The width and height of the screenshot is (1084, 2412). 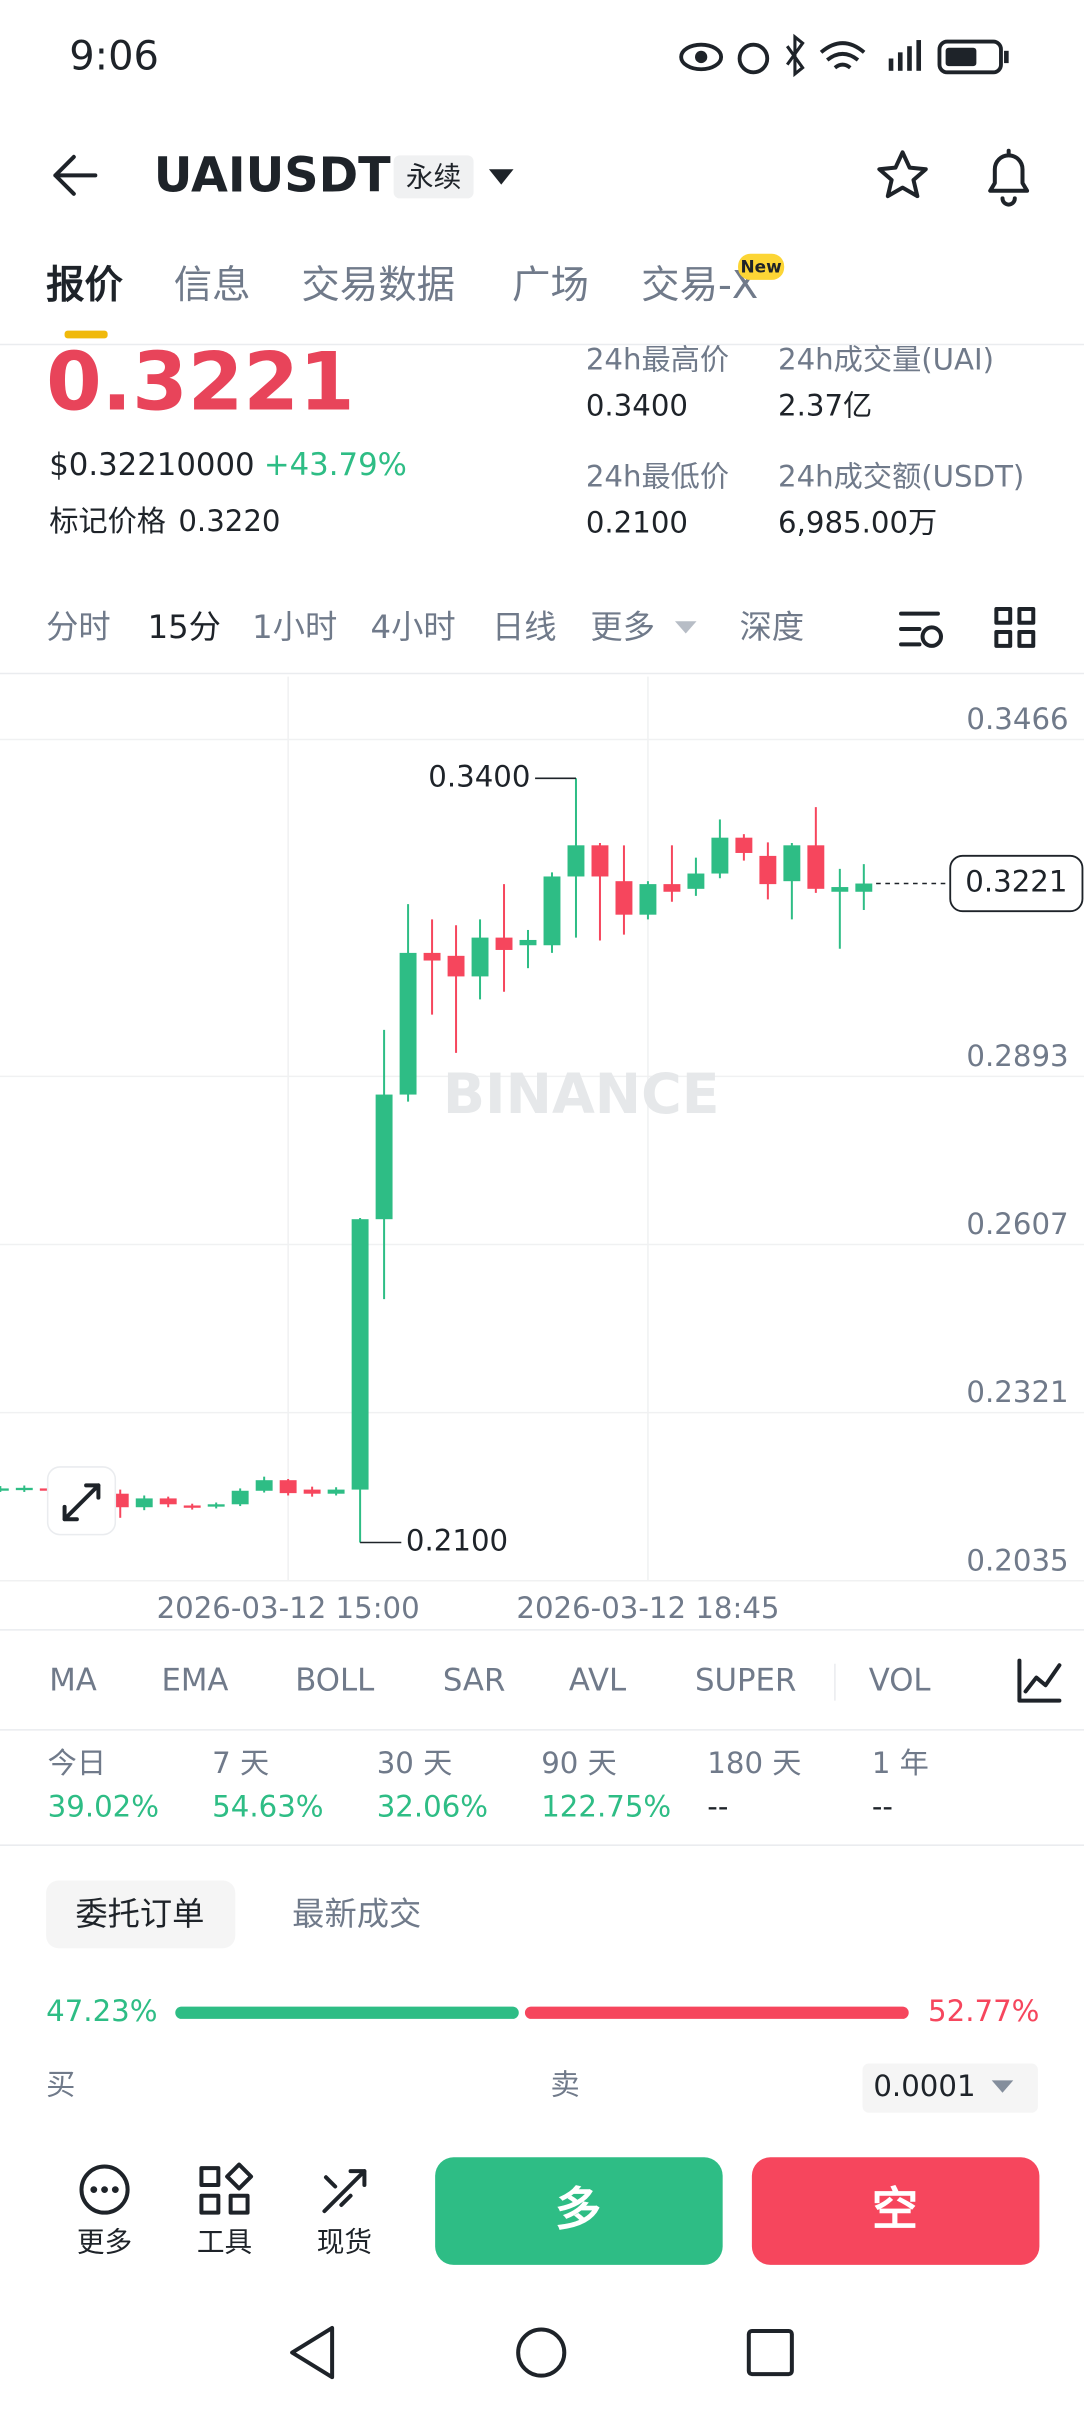 I want to click on favorite-button, so click(x=902, y=174).